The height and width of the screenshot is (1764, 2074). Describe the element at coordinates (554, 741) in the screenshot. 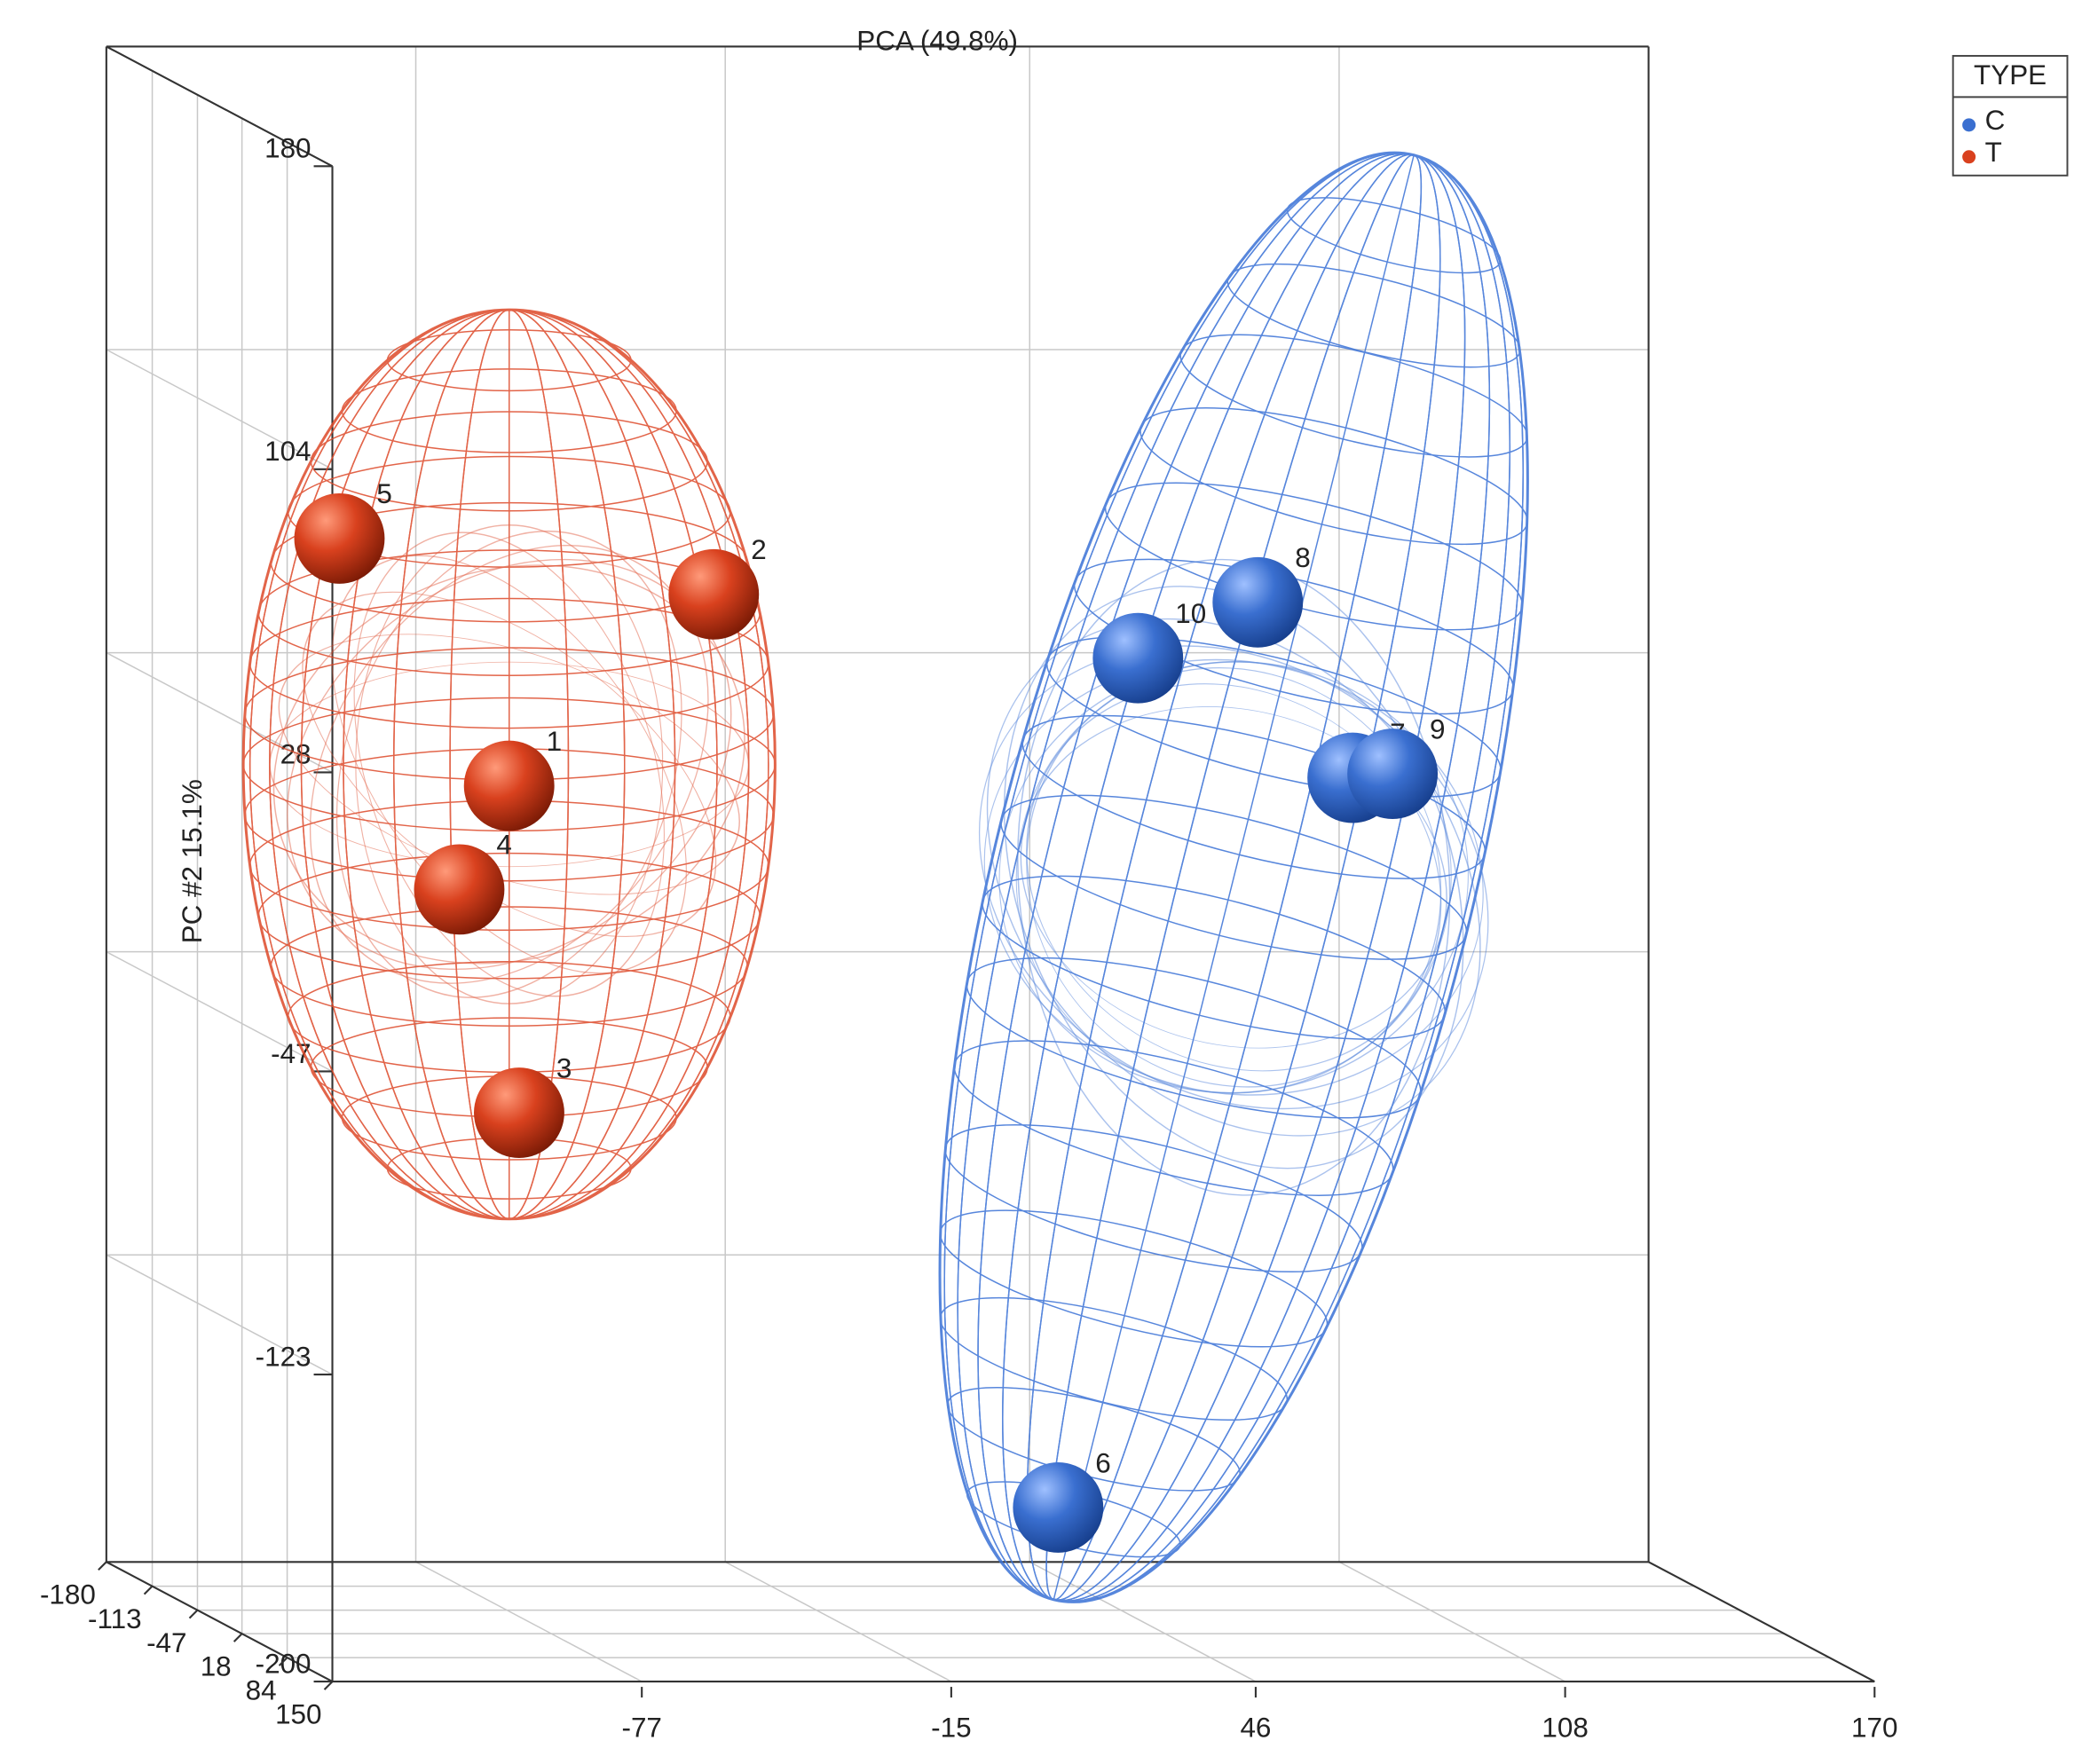

I see `point-label: 1` at that location.